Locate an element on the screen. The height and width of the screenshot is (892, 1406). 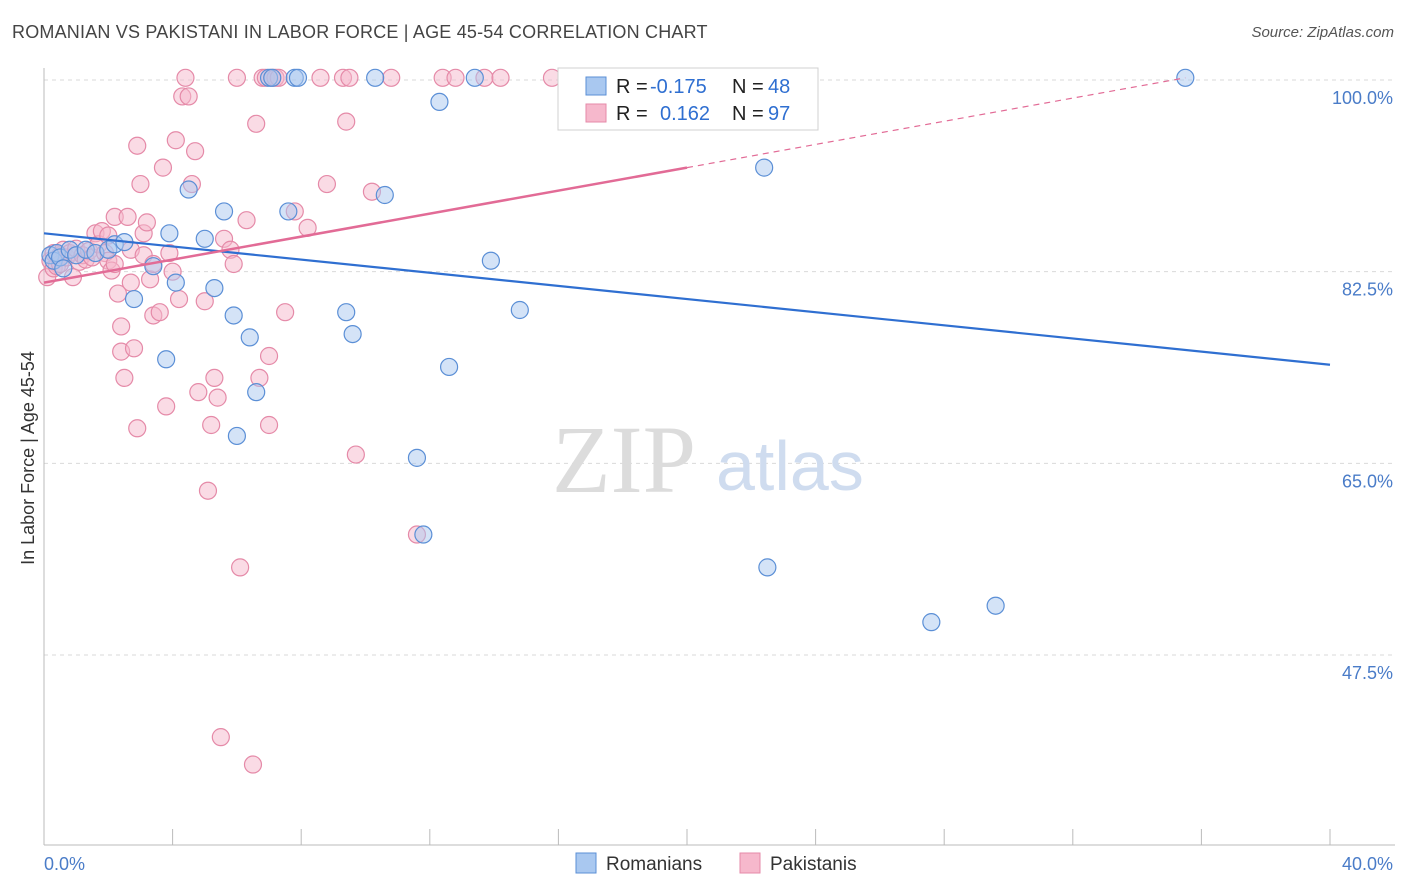
y-tick-label-1: 82.5% is located at coordinates (1367, 290).